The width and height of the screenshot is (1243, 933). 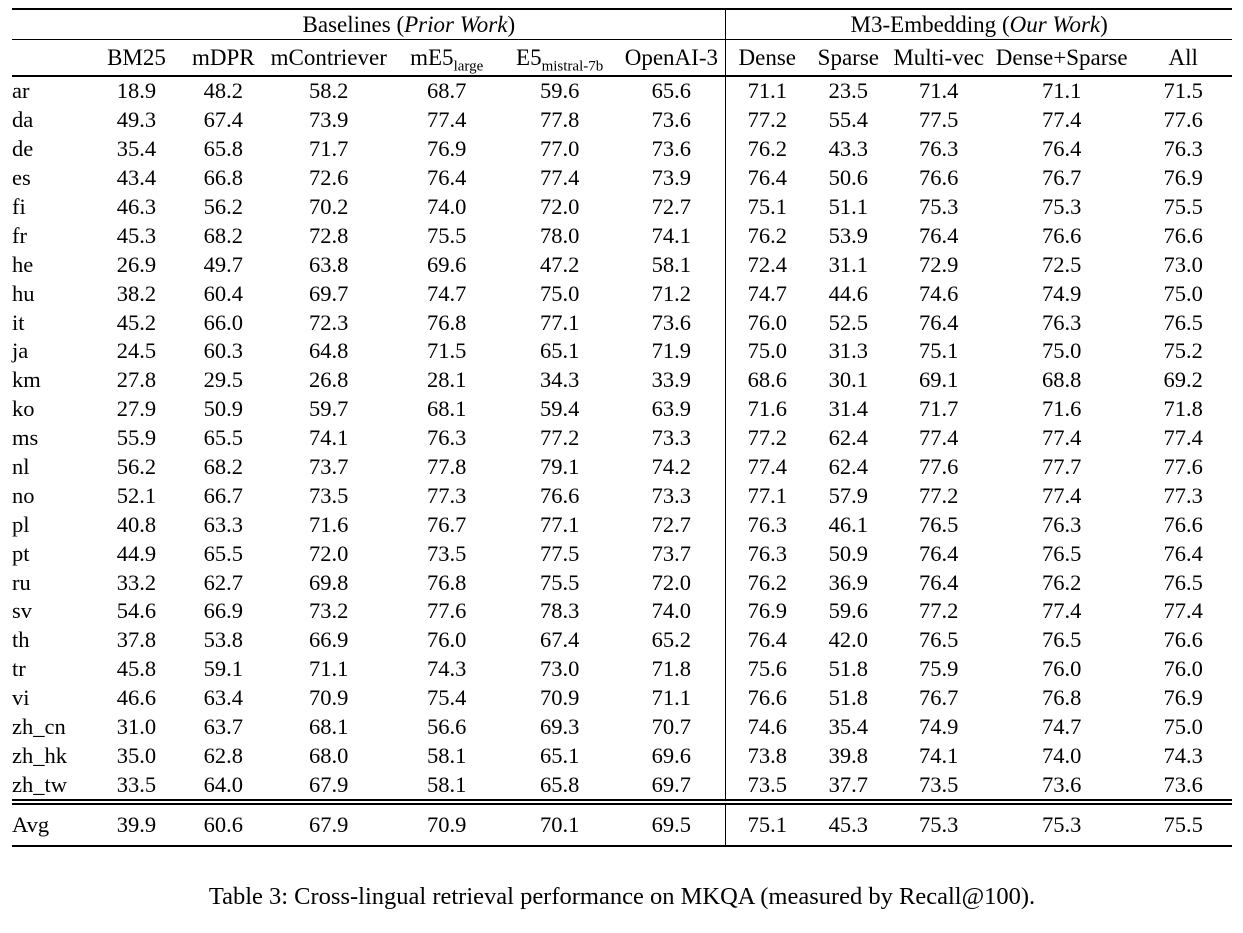 I want to click on table-cell: 59.6, so click(x=559, y=91).